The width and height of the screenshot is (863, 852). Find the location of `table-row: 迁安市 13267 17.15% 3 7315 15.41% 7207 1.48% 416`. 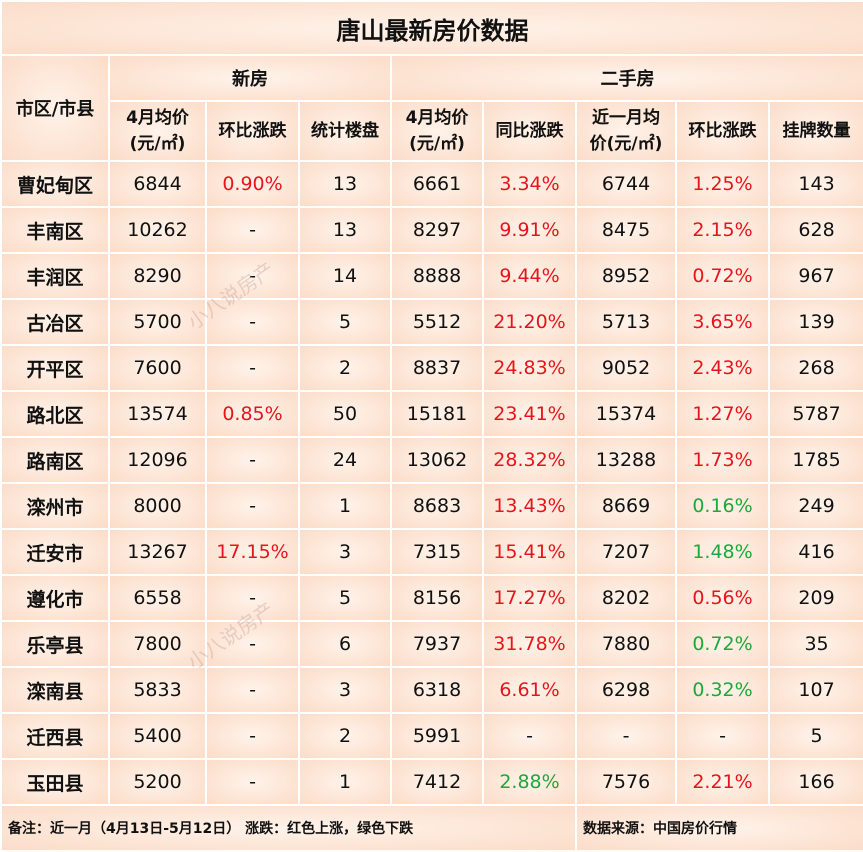

table-row: 迁安市 13267 17.15% 3 7315 15.41% 7207 1.48% 416 is located at coordinates (431, 552).